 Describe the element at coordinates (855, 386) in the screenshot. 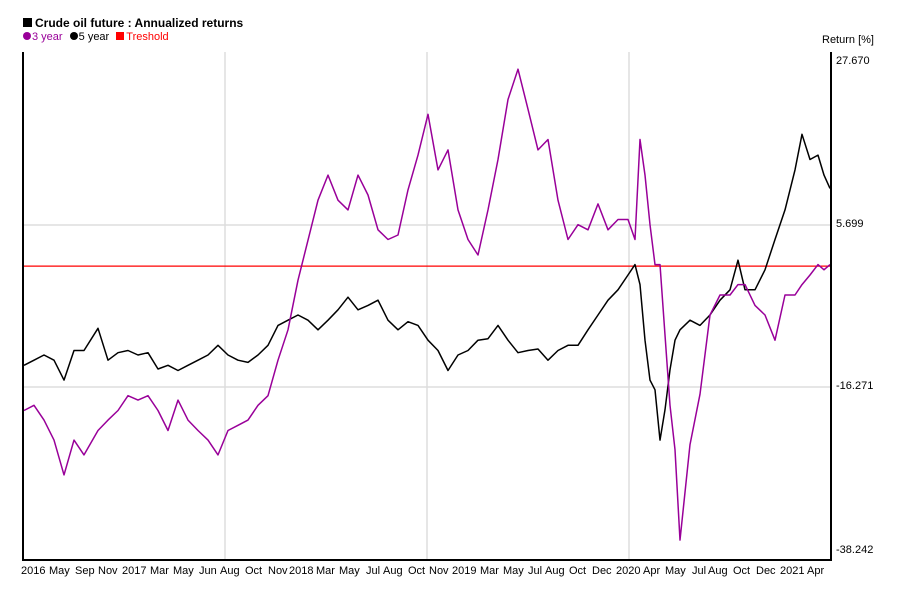

I see `y-tick-lower: -16.271` at that location.